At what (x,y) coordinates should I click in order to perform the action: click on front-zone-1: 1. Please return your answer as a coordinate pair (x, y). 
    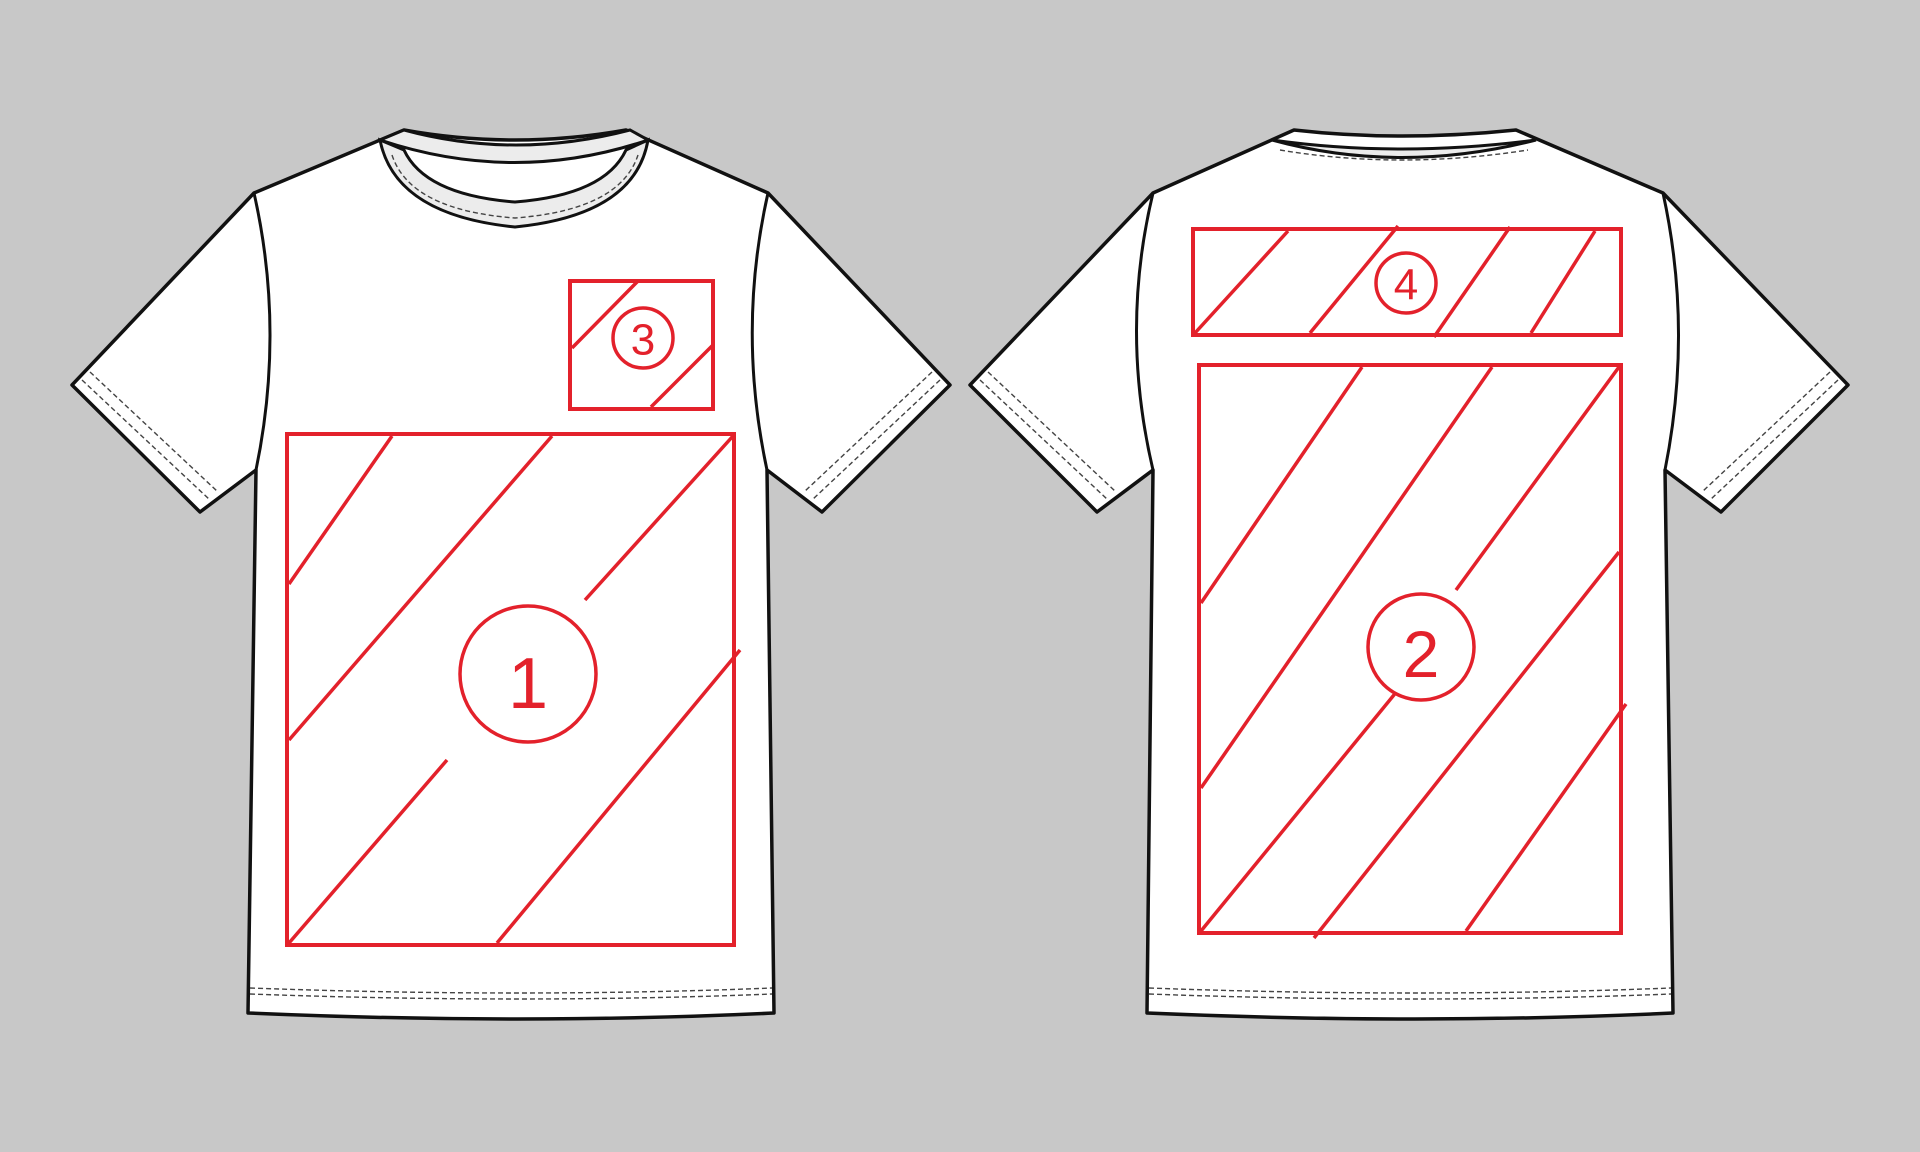
    Looking at the image, I should click on (513, 689).